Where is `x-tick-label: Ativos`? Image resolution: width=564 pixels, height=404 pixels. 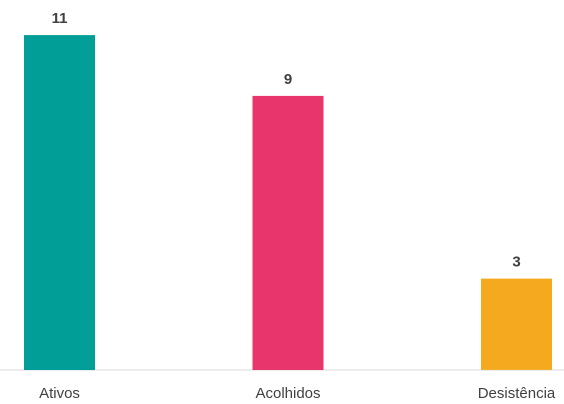
x-tick-label: Ativos is located at coordinates (59, 393).